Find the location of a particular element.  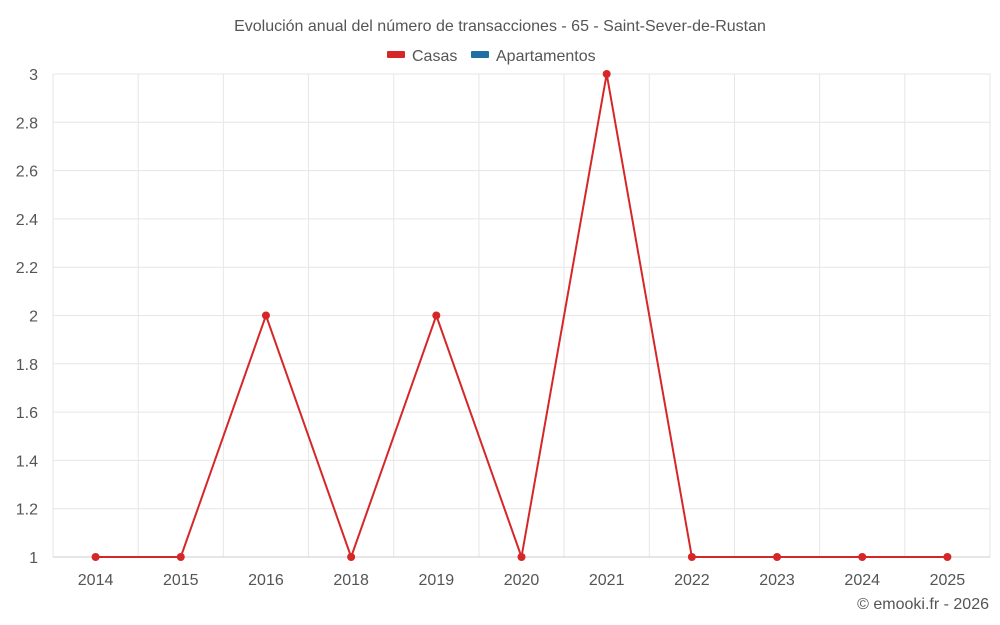

legend-item-casas: Casas is located at coordinates (422, 56).